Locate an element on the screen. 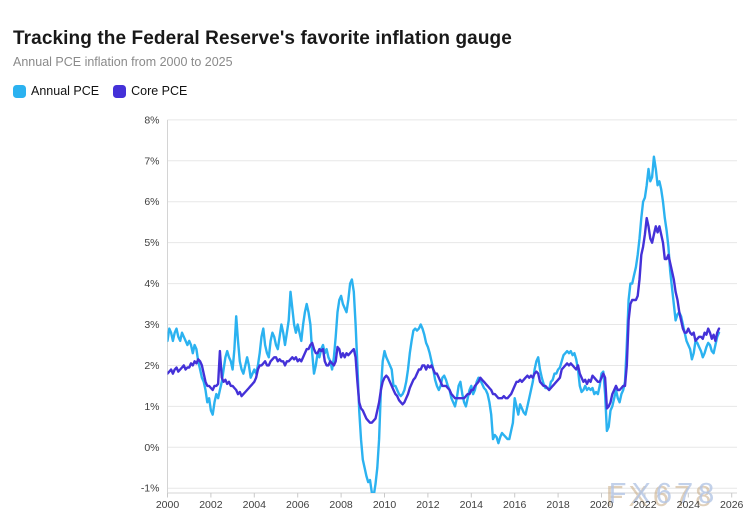 This screenshot has height=526, width=745. y-tick-label: 6% is located at coordinates (151, 202).